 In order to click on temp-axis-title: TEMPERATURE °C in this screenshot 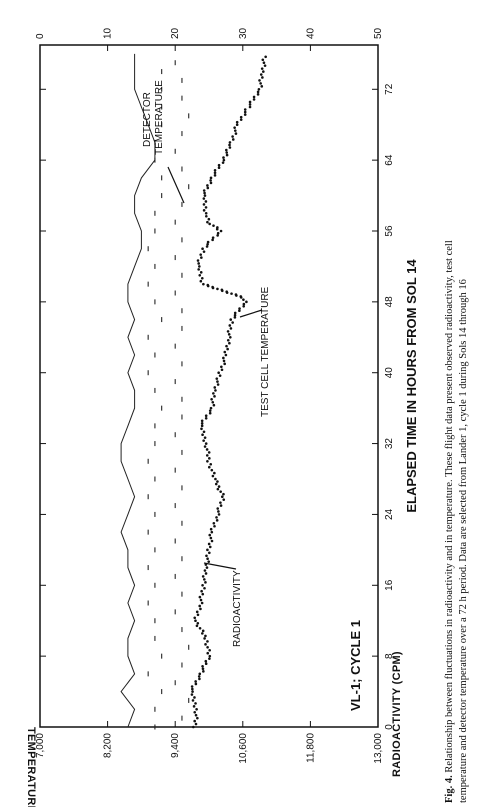, I will do `click(31, 767)`.